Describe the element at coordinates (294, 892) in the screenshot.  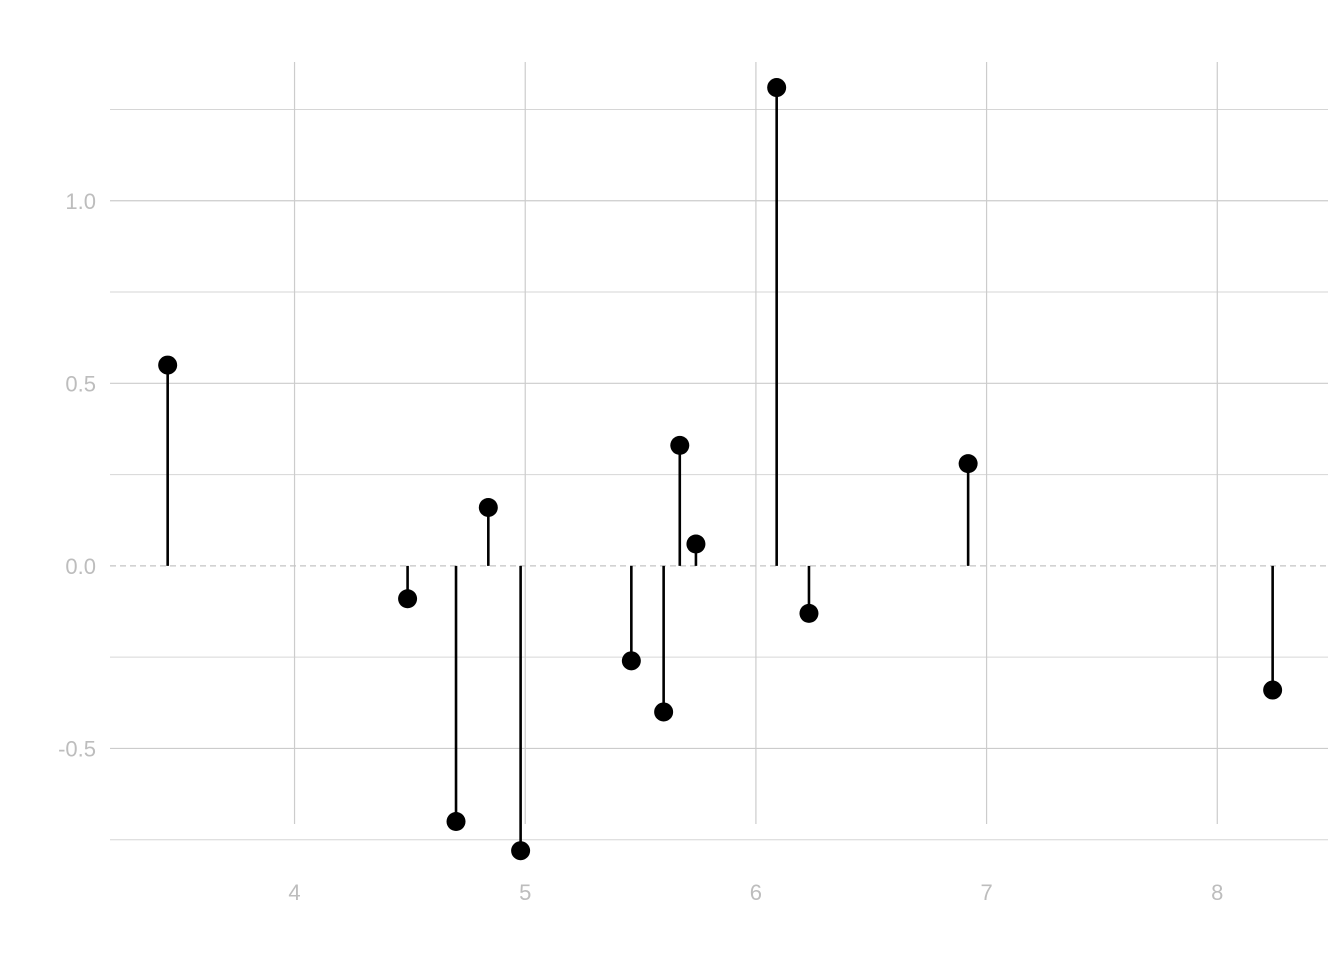
I see `x-tick-label: 4` at that location.